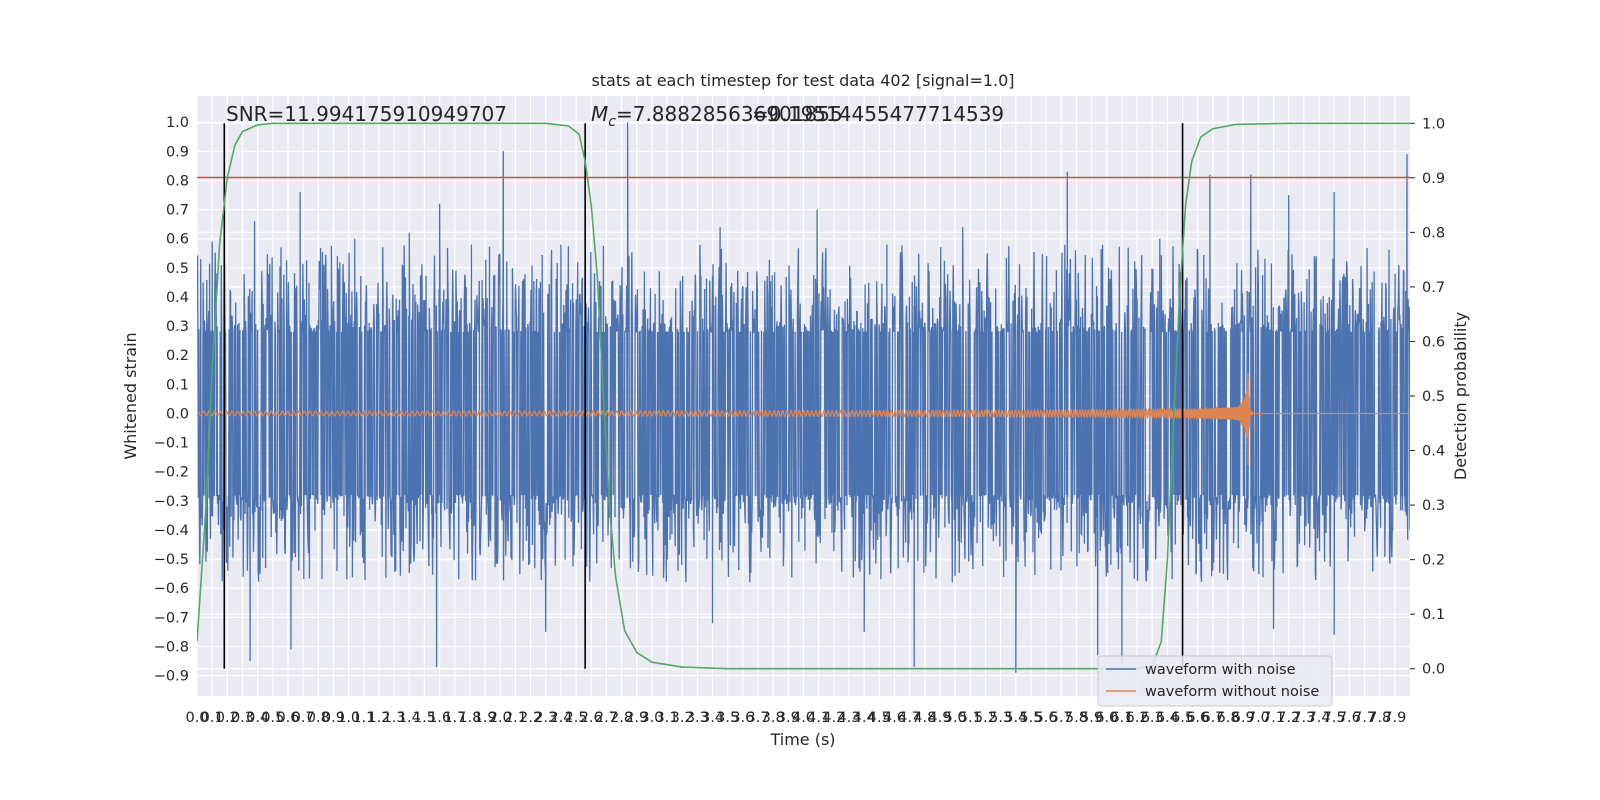 The height and width of the screenshot is (800, 1600). I want to click on x-tick-19: 1.9, so click(485, 718).